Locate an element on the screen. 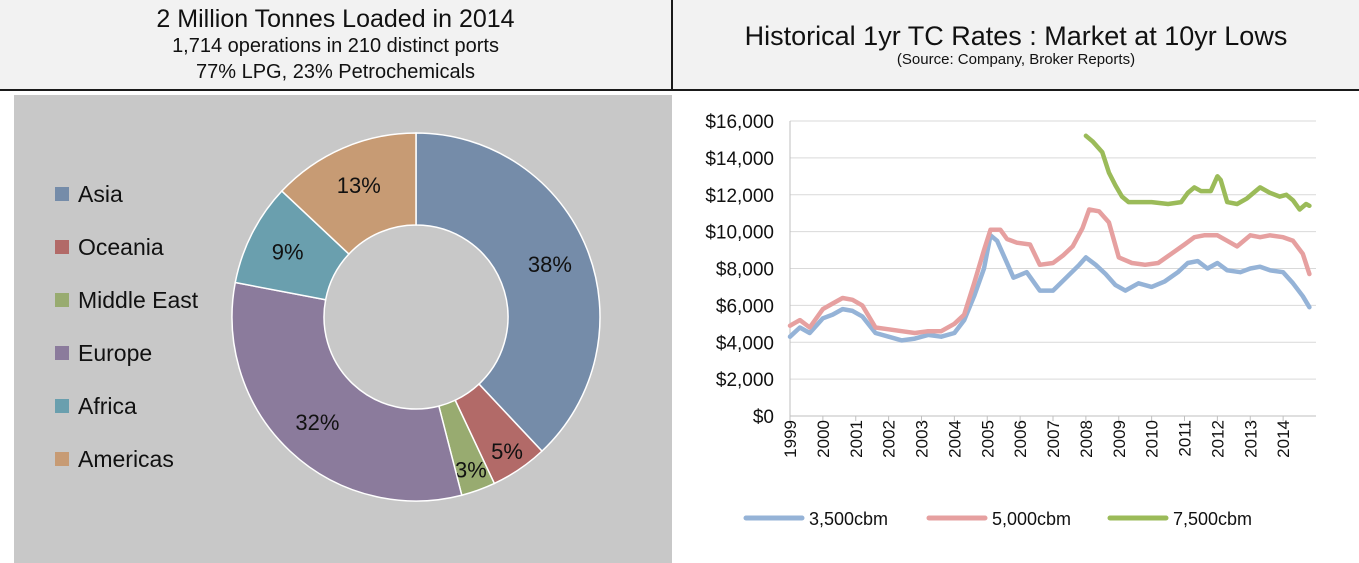 The image size is (1359, 563). y-tick-label: $6,000 is located at coordinates (745, 306).